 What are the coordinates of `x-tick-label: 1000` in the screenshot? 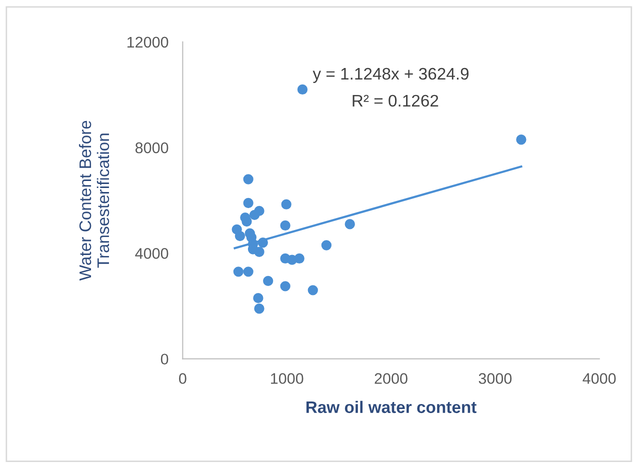 It's located at (287, 378).